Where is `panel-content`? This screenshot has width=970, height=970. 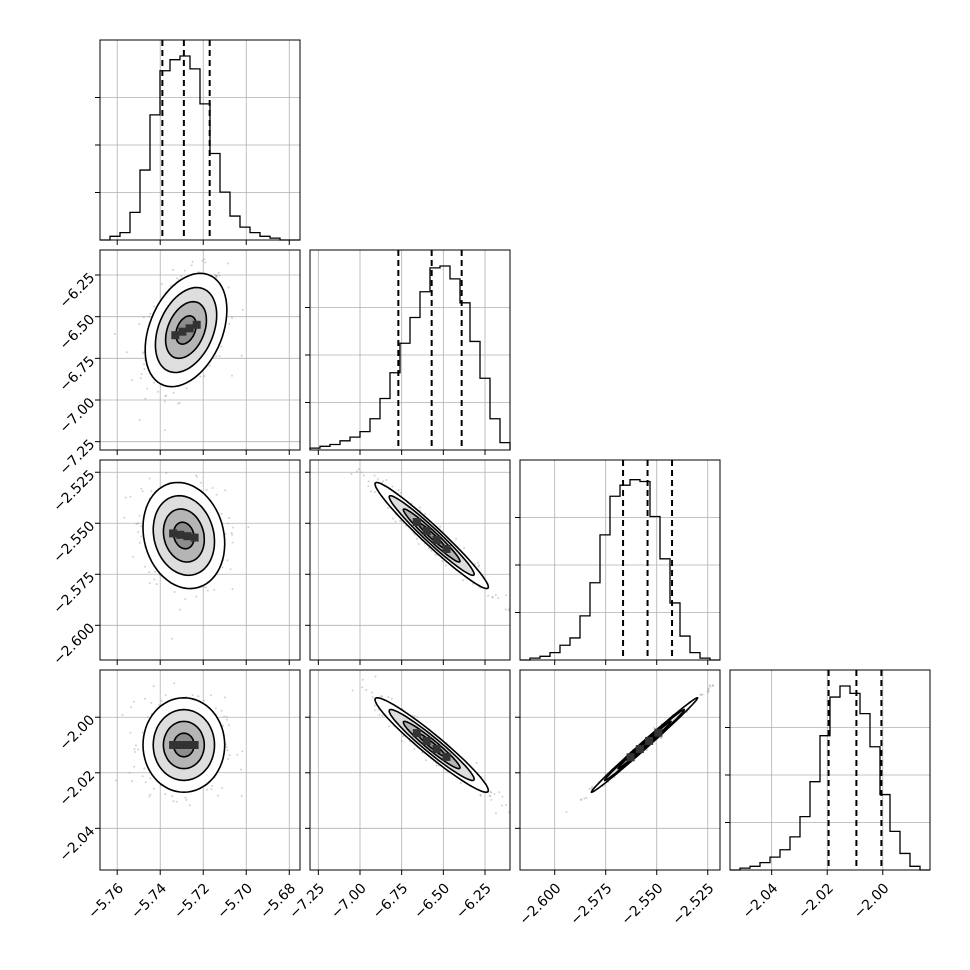
panel-content is located at coordinates (200, 770).